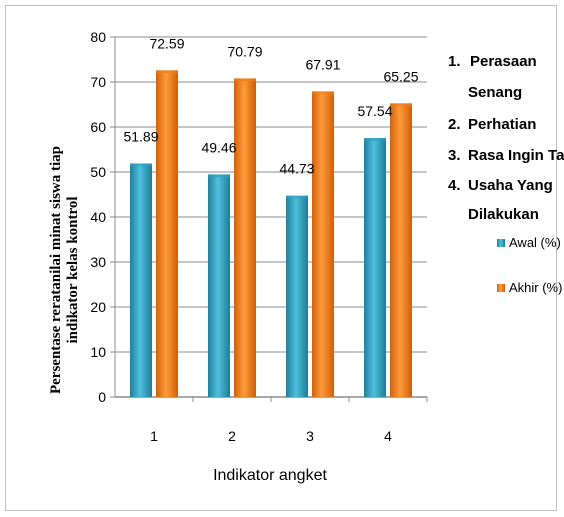  I want to click on x-tick-label: 2, so click(232, 436).